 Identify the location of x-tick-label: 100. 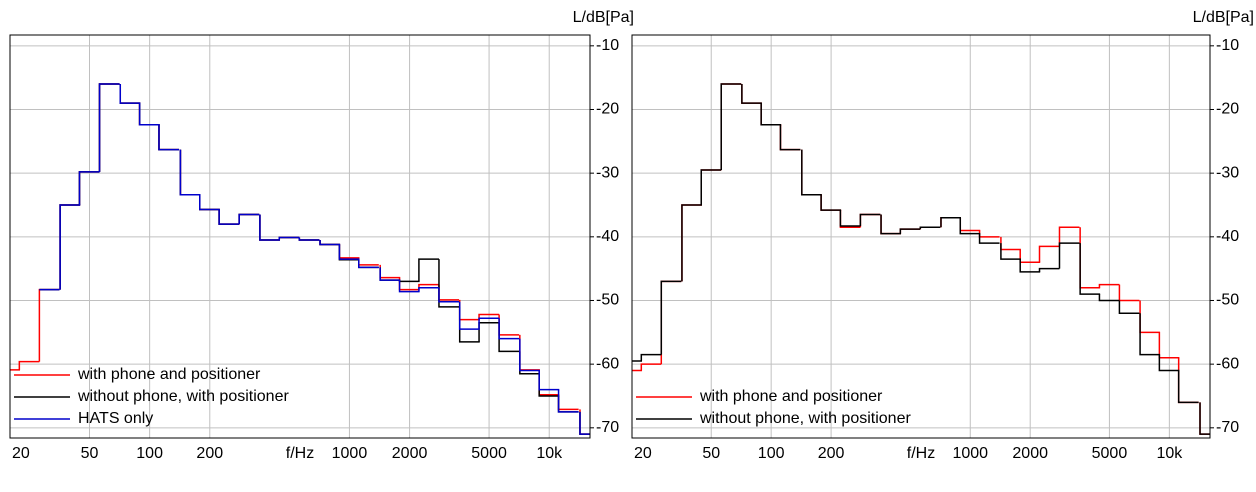
(149, 453).